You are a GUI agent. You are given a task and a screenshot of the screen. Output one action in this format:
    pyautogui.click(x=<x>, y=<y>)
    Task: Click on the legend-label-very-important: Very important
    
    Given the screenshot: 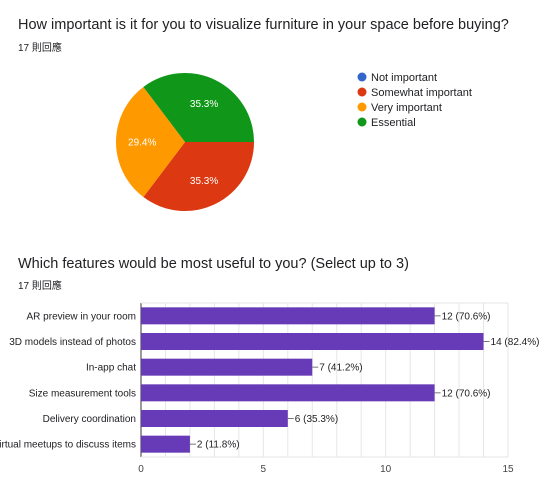 What is the action you would take?
    pyautogui.click(x=406, y=108)
    